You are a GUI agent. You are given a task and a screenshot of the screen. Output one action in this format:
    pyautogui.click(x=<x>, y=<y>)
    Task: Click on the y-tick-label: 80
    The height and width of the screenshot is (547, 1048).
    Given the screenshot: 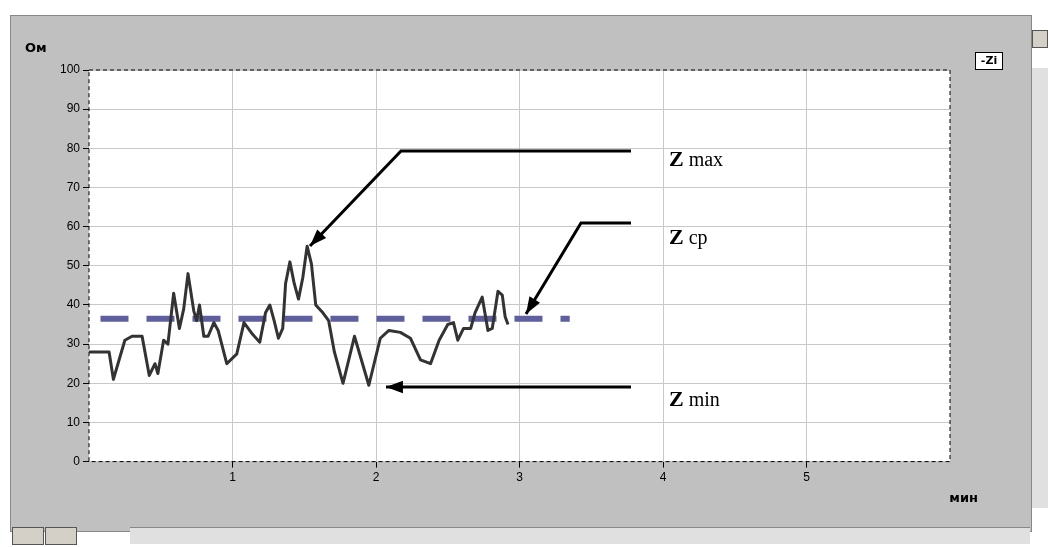 What is the action you would take?
    pyautogui.click(x=73, y=147)
    